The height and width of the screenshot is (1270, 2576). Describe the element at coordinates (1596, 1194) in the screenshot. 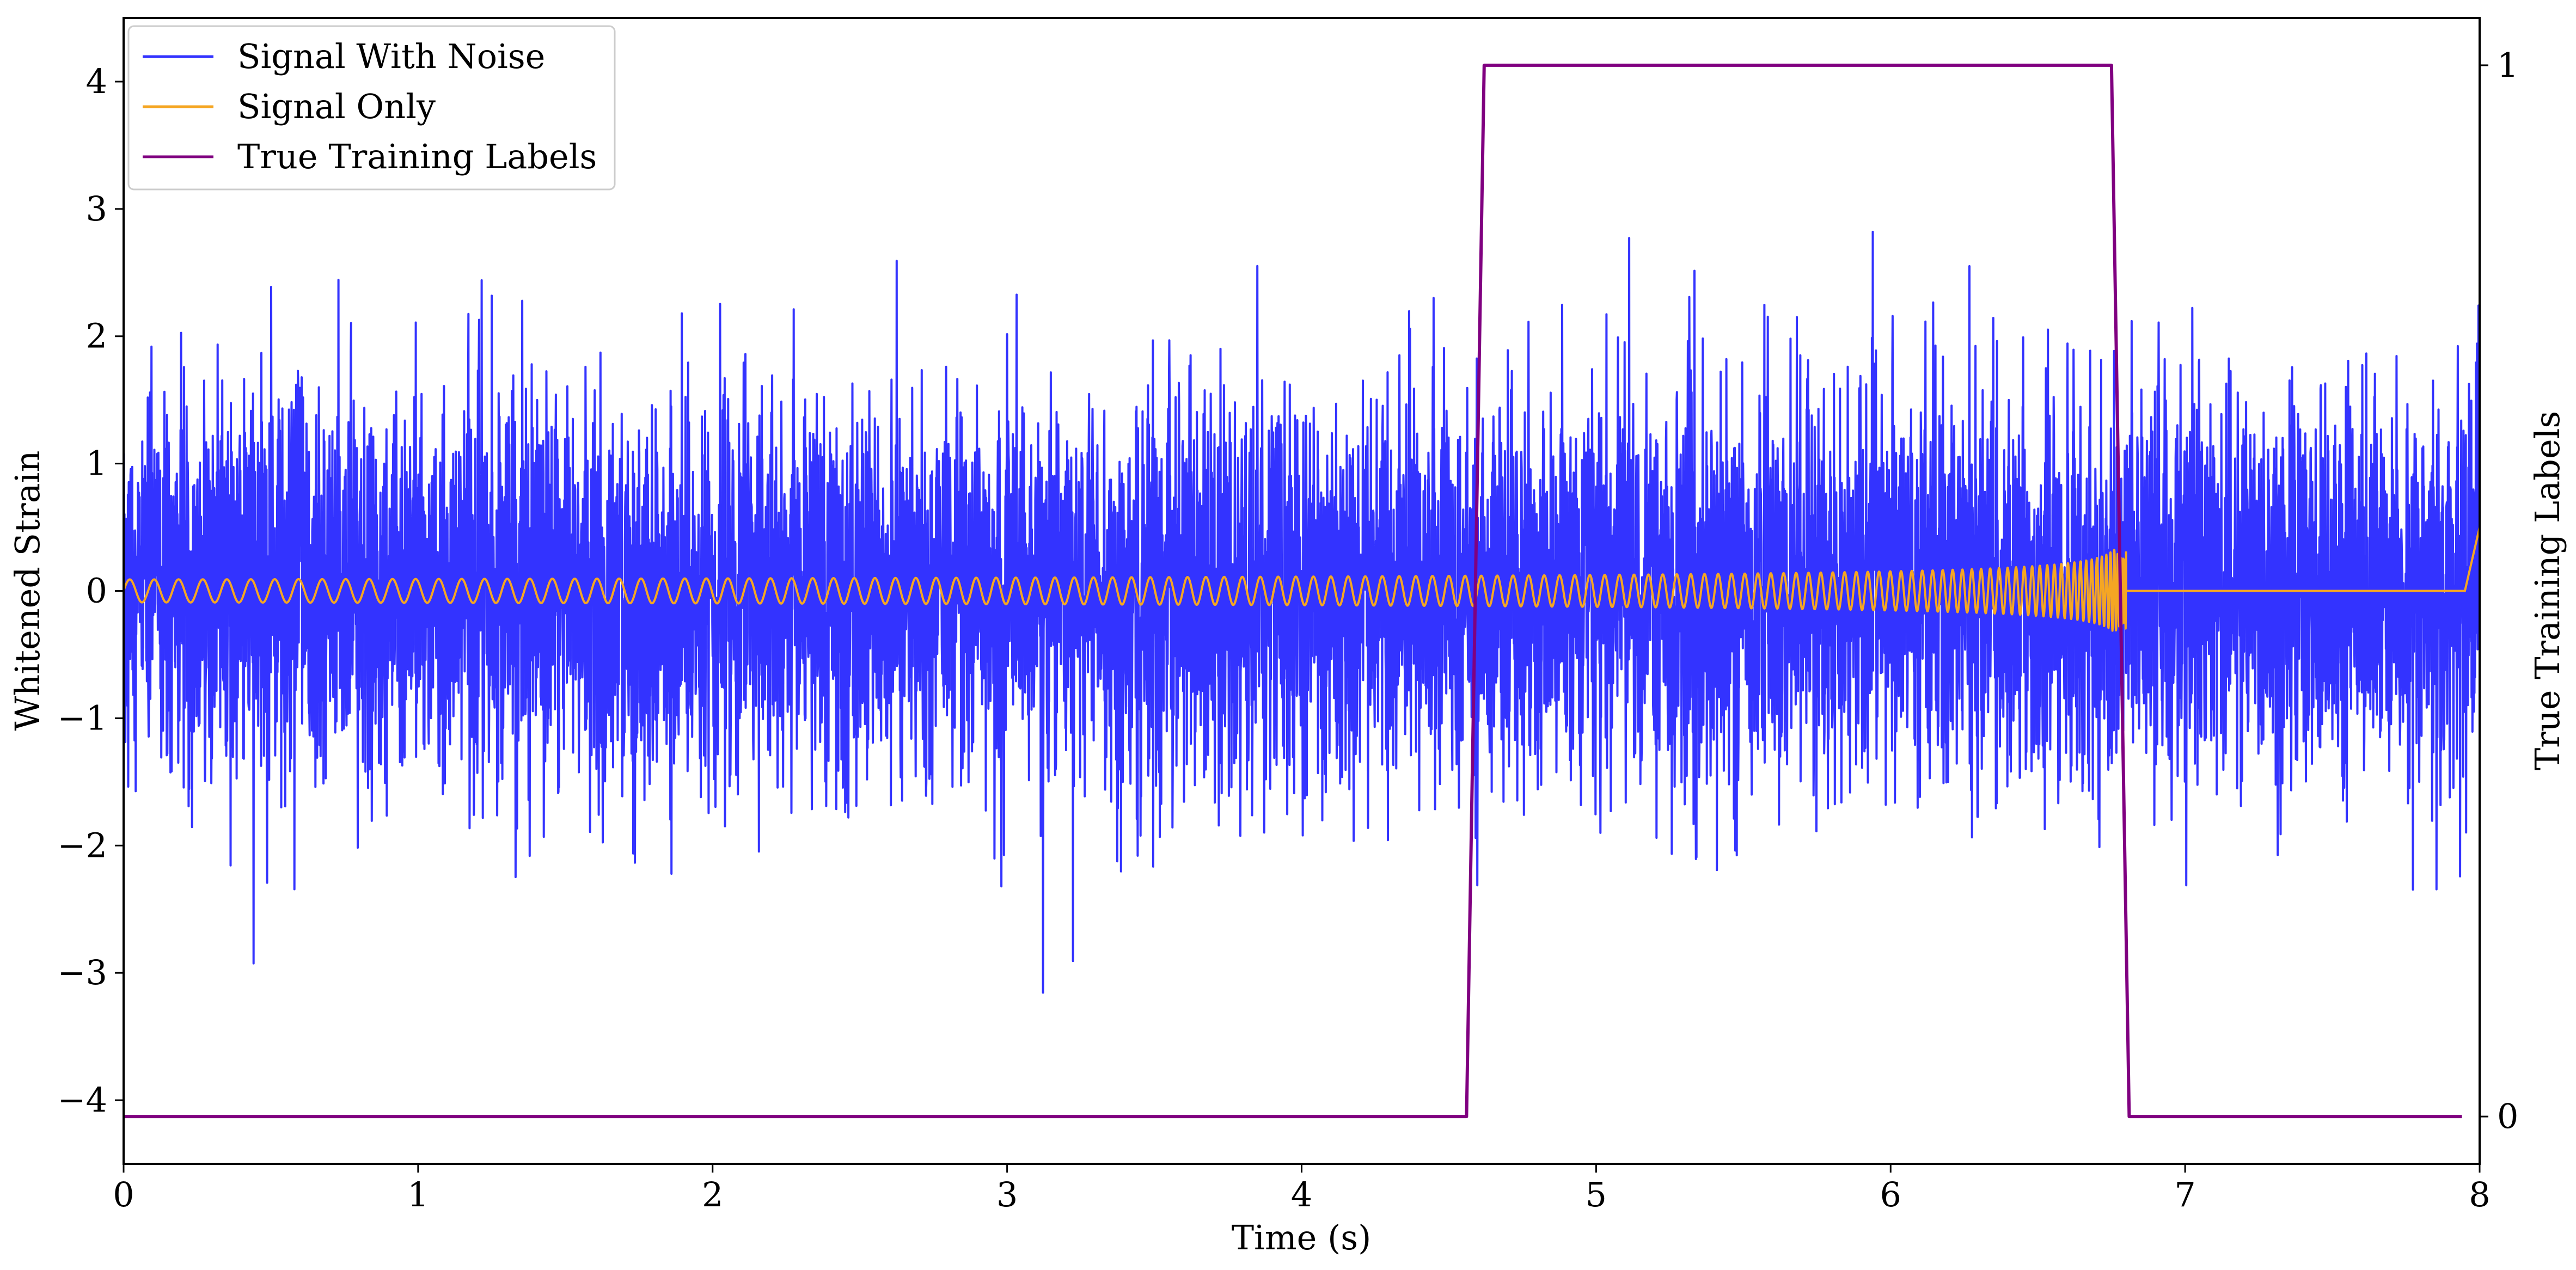

I see `x-tick-label: 5` at that location.